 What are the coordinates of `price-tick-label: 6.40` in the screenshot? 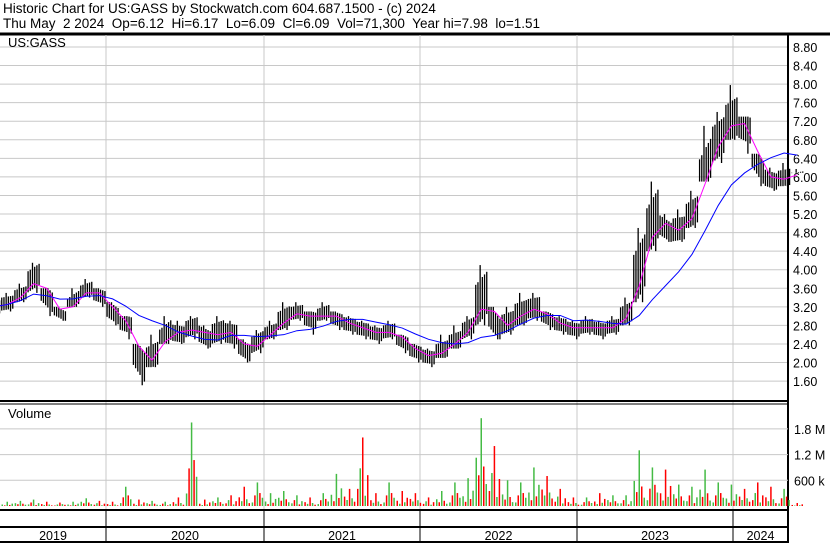 It's located at (805, 159).